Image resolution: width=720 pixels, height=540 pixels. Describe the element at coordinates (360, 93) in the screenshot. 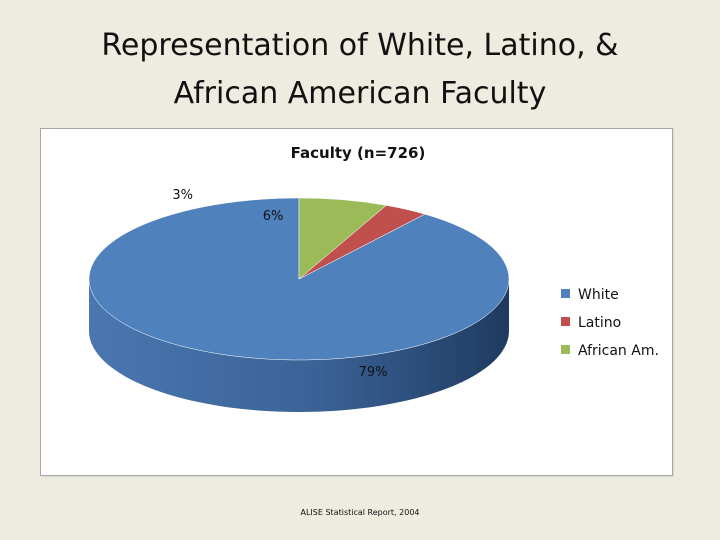

I see `slide-title-line-2: African American Faculty` at that location.